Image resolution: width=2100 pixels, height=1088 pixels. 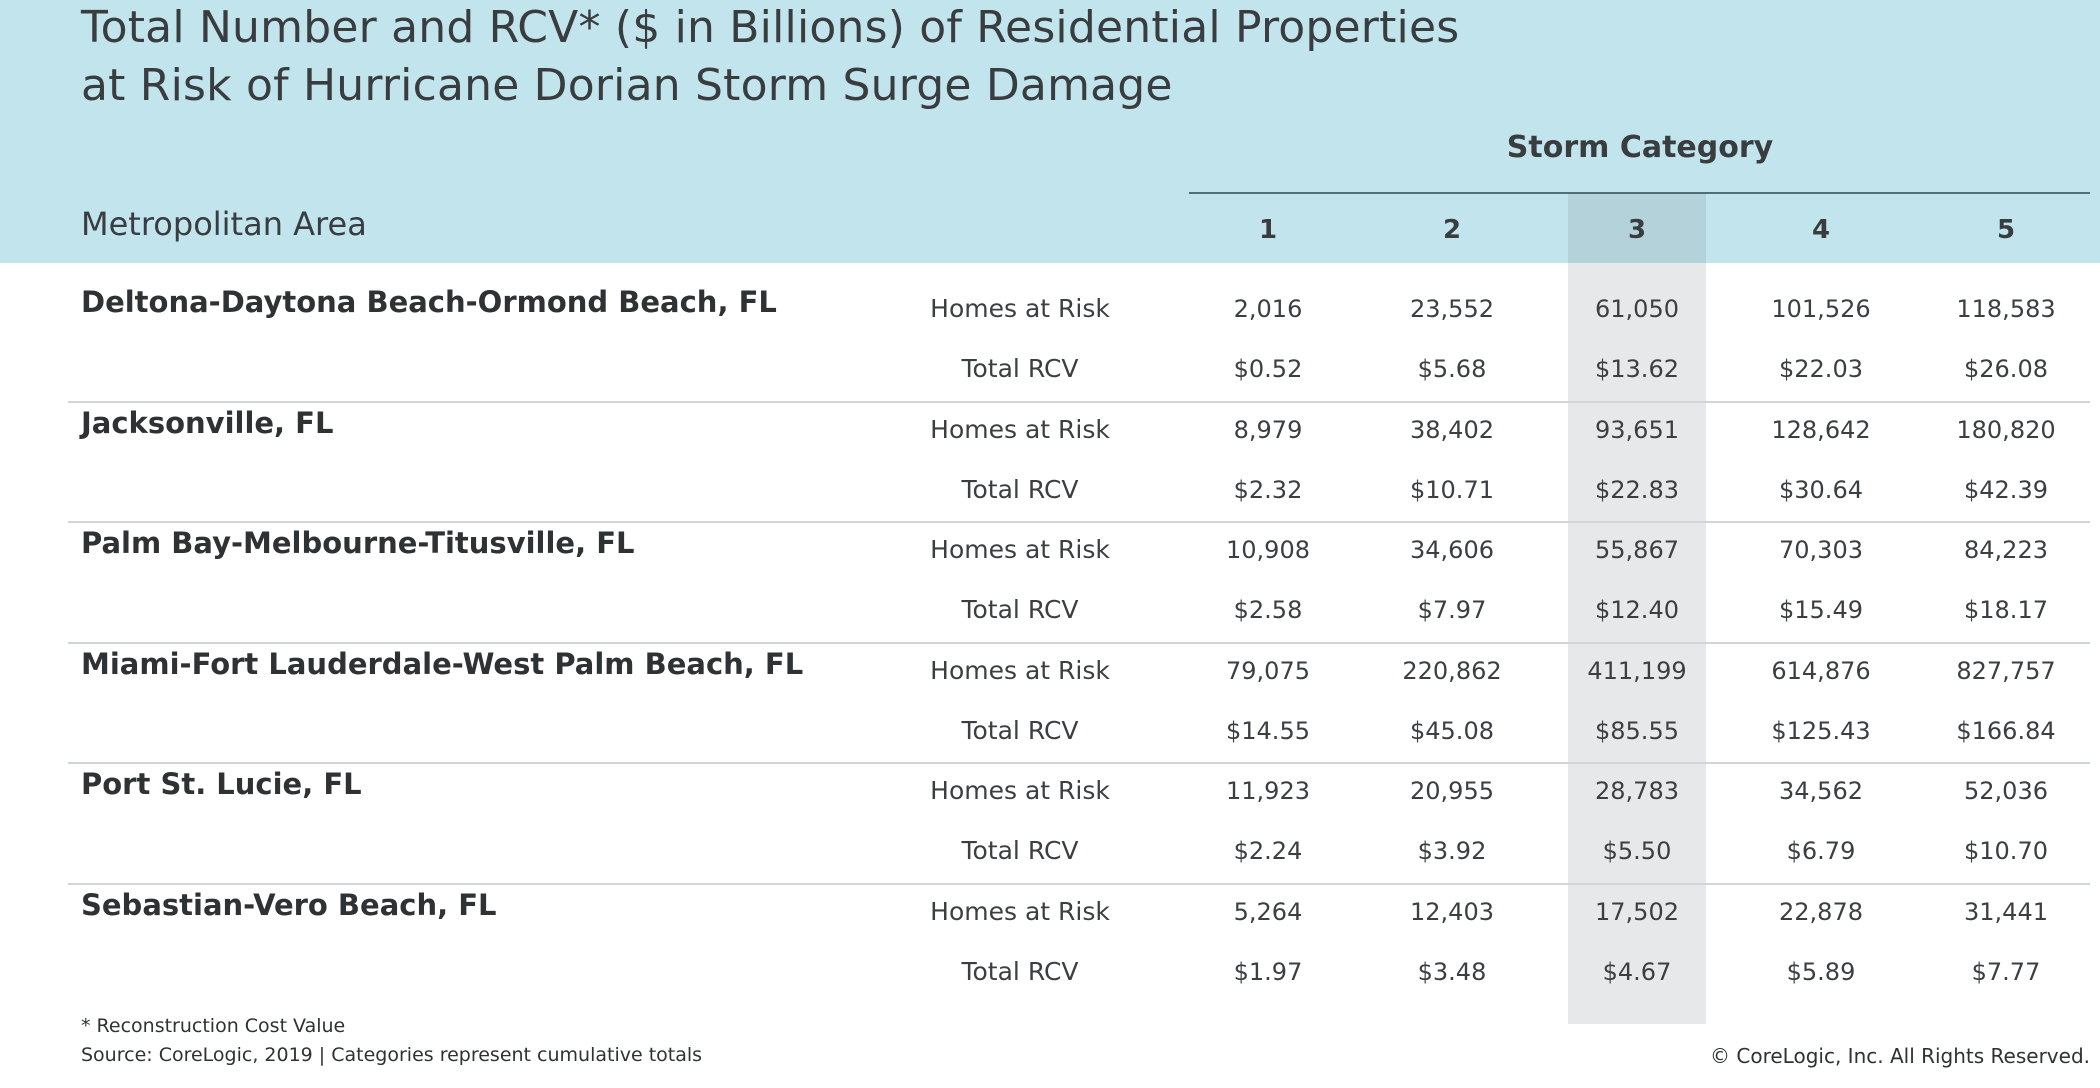 What do you see at coordinates (1268, 489) in the screenshot?
I see `total-rcv-value: $2.32` at bounding box center [1268, 489].